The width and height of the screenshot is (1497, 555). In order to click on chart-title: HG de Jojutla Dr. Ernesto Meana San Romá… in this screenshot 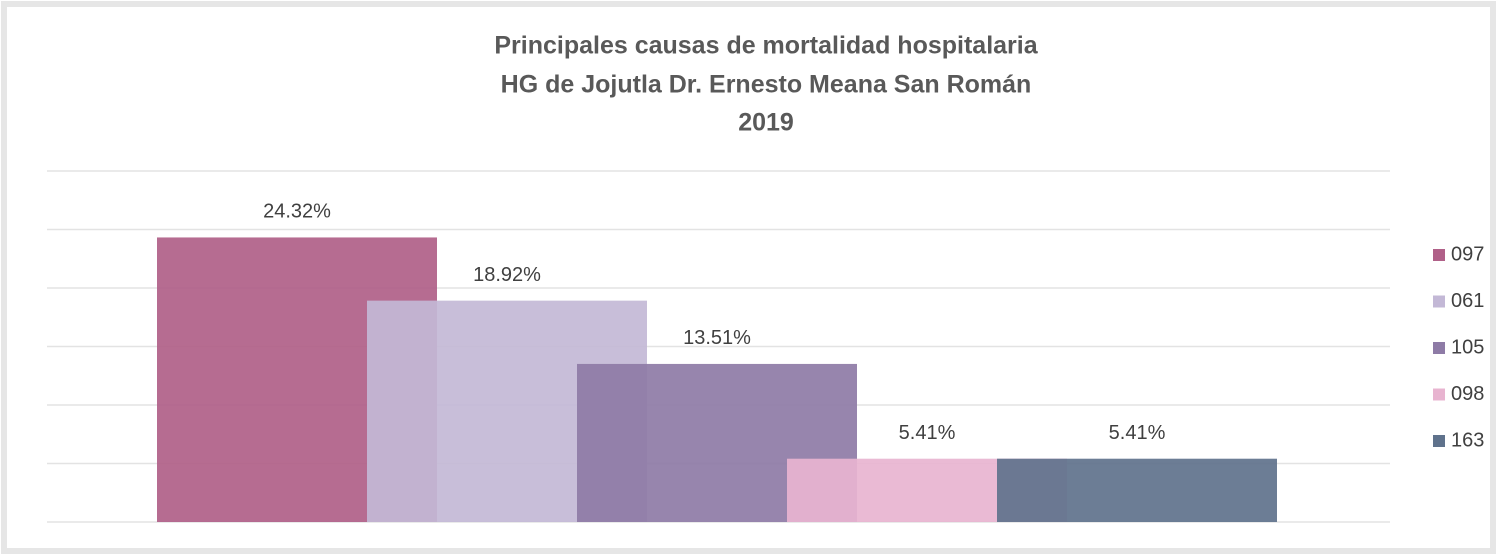, I will do `click(766, 85)`.